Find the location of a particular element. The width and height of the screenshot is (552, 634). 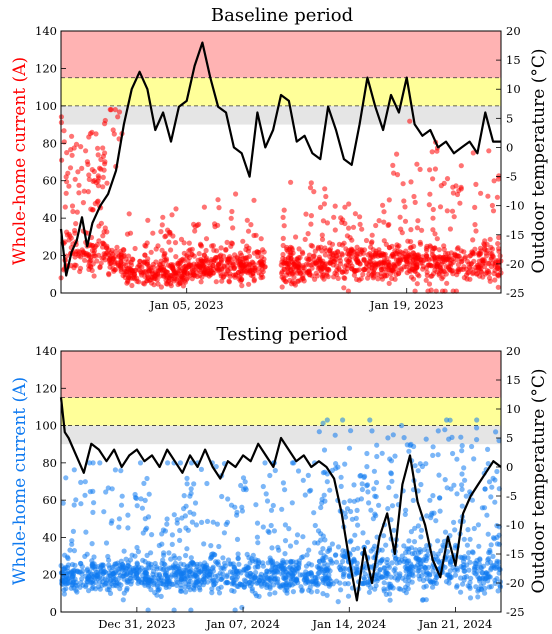

left-tick-label: 100 is located at coordinates (46, 426).